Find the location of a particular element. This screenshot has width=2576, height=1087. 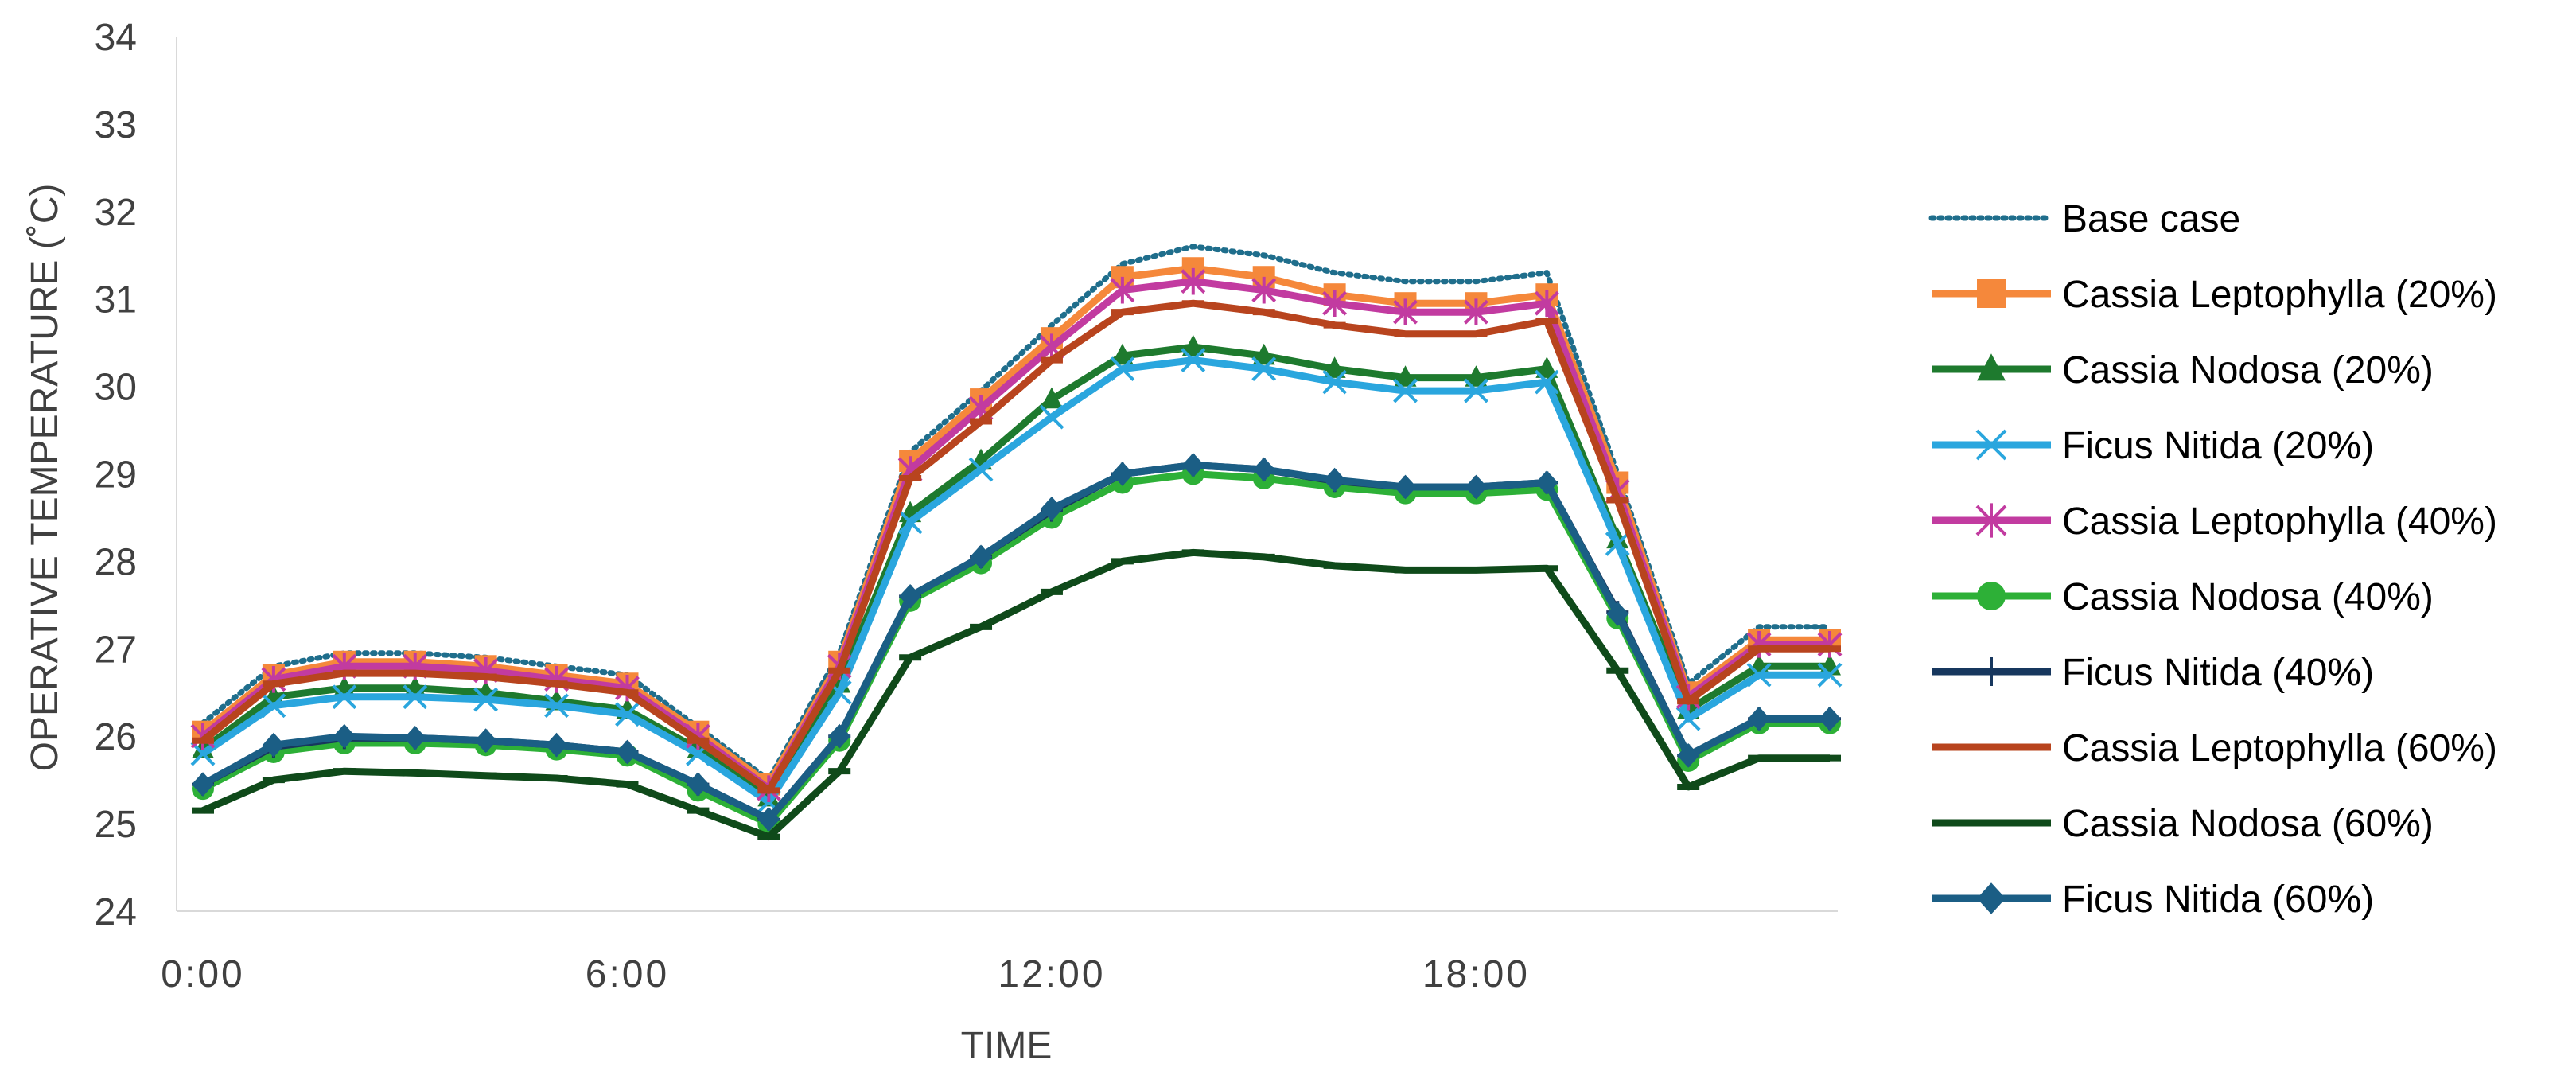

legend-item: Ficus Nitida (20%) is located at coordinates (2153, 446).